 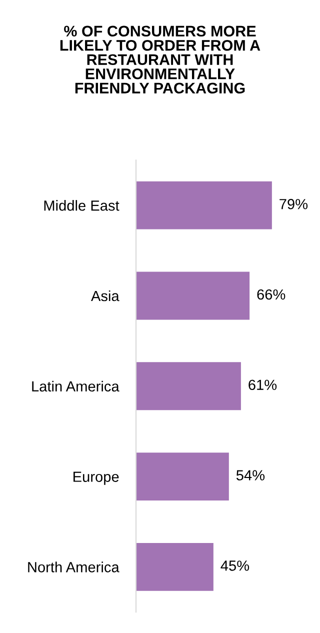 What do you see at coordinates (82, 205) in the screenshot?
I see `y-tick-label: Middle East` at bounding box center [82, 205].